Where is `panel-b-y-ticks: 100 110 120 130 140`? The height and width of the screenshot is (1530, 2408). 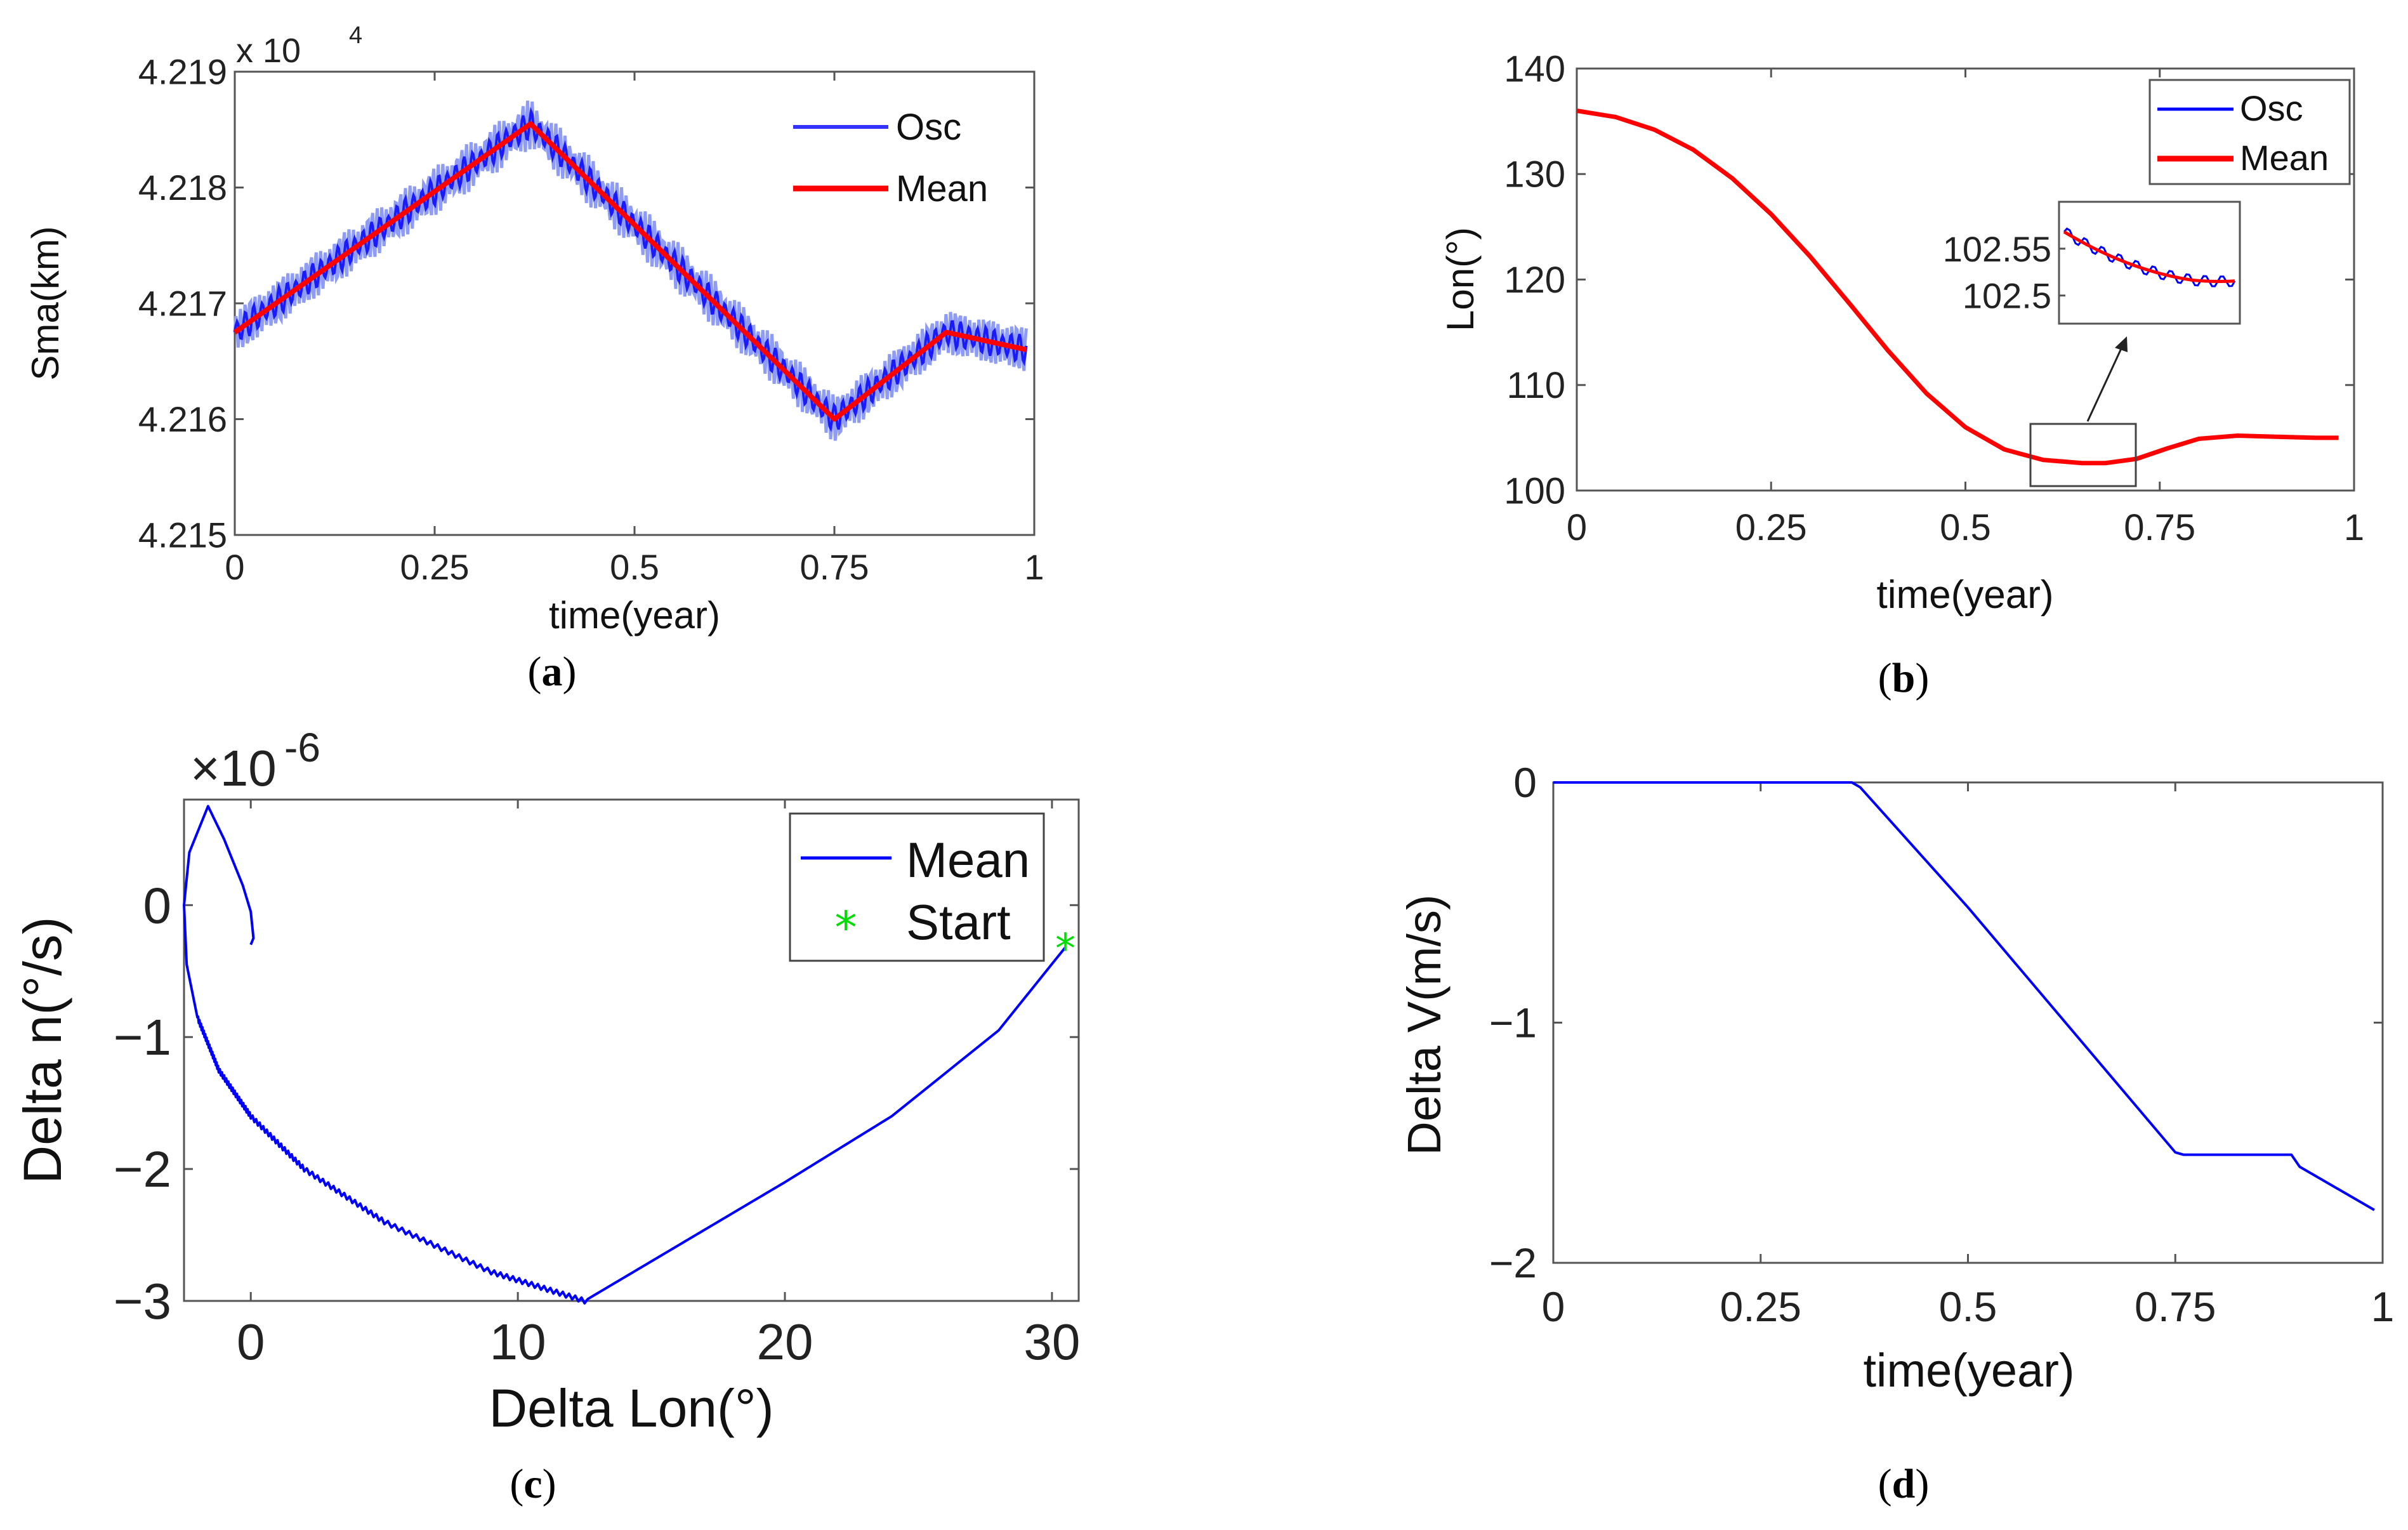 panel-b-y-ticks: 100 110 120 130 140 is located at coordinates (1929, 279).